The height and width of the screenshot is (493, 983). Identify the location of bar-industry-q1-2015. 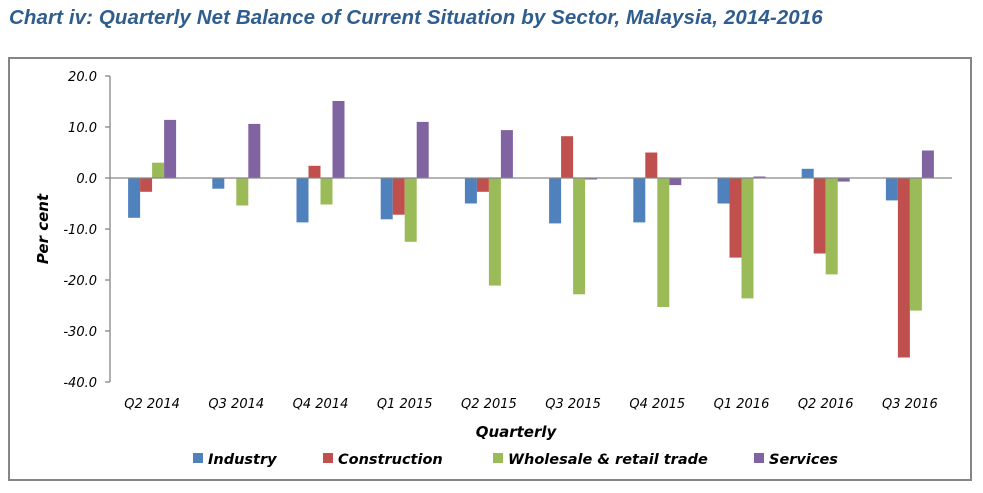
(386, 199).